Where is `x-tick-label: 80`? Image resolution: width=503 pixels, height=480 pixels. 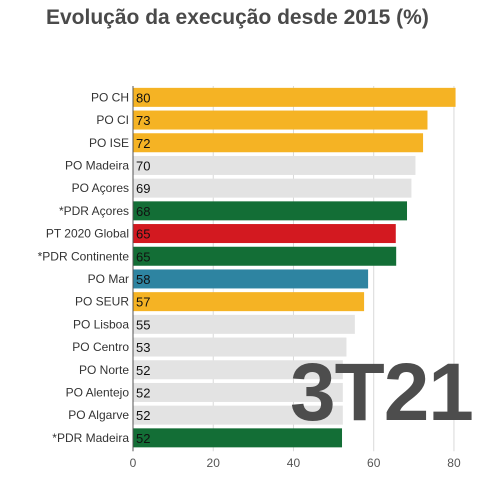
x-tick-label: 80 is located at coordinates (454, 463).